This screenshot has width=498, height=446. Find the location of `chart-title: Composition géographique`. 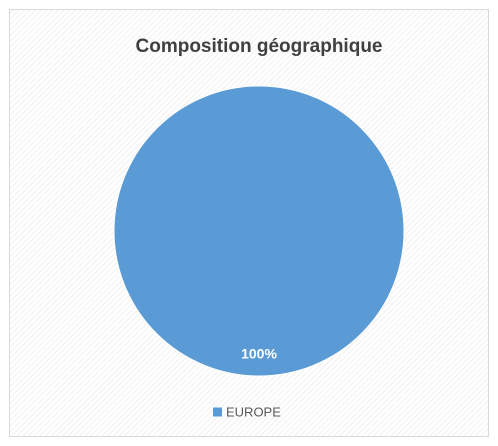

chart-title: Composition géographique is located at coordinates (259, 46).